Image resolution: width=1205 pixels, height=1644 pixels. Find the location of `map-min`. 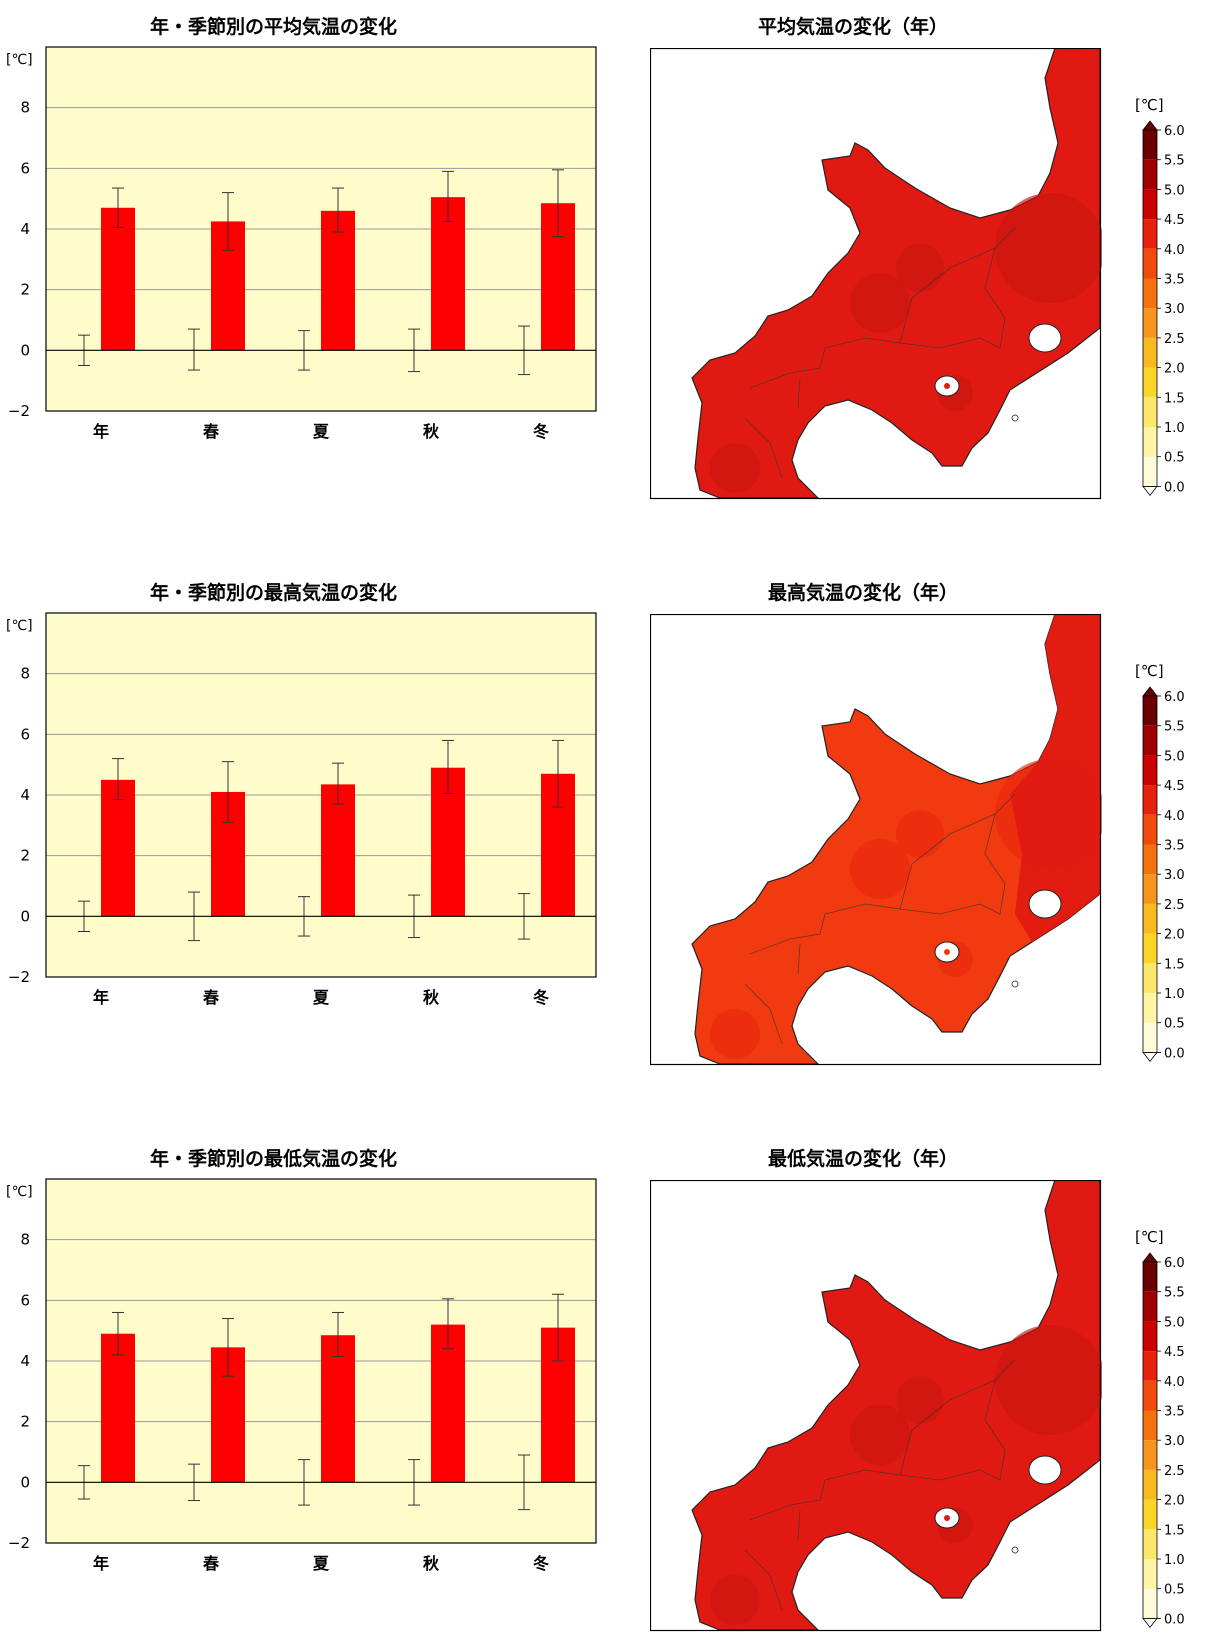

map-min is located at coordinates (876, 1406).